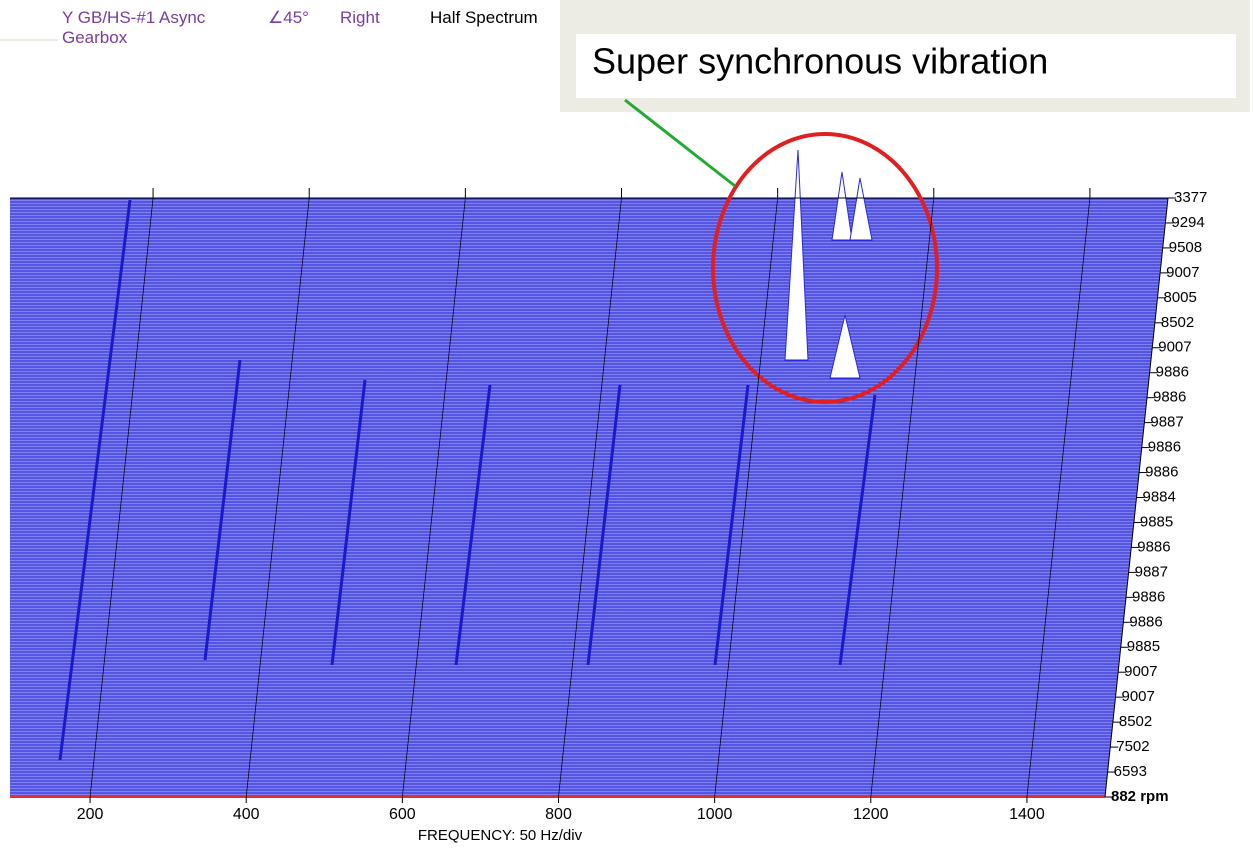 The height and width of the screenshot is (849, 1253). Describe the element at coordinates (484, 17) in the screenshot. I see `spectrum-mode: Half Spectrum` at that location.